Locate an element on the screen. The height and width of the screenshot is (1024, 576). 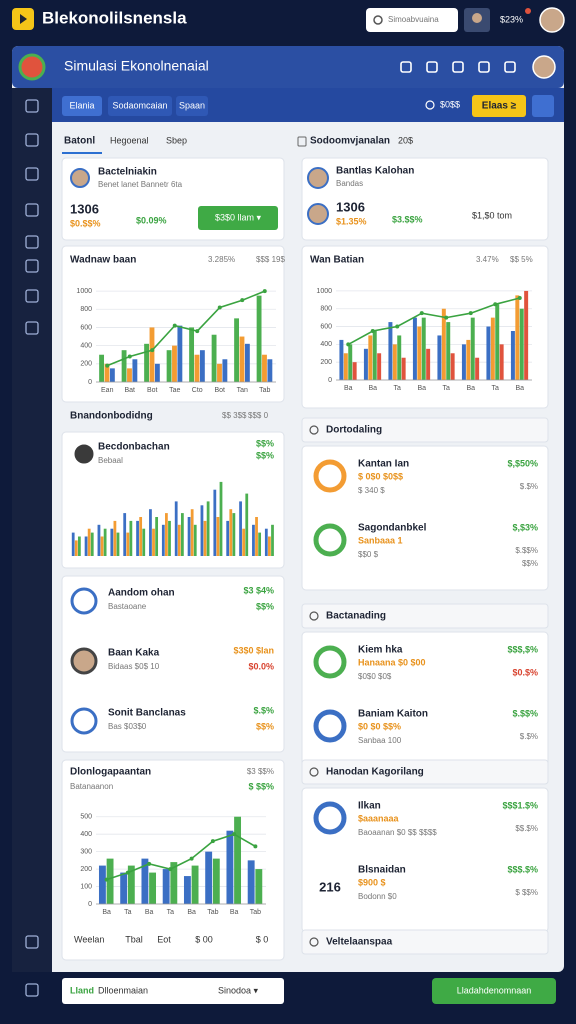
tab-label: Elania is located at coordinates (81, 105).